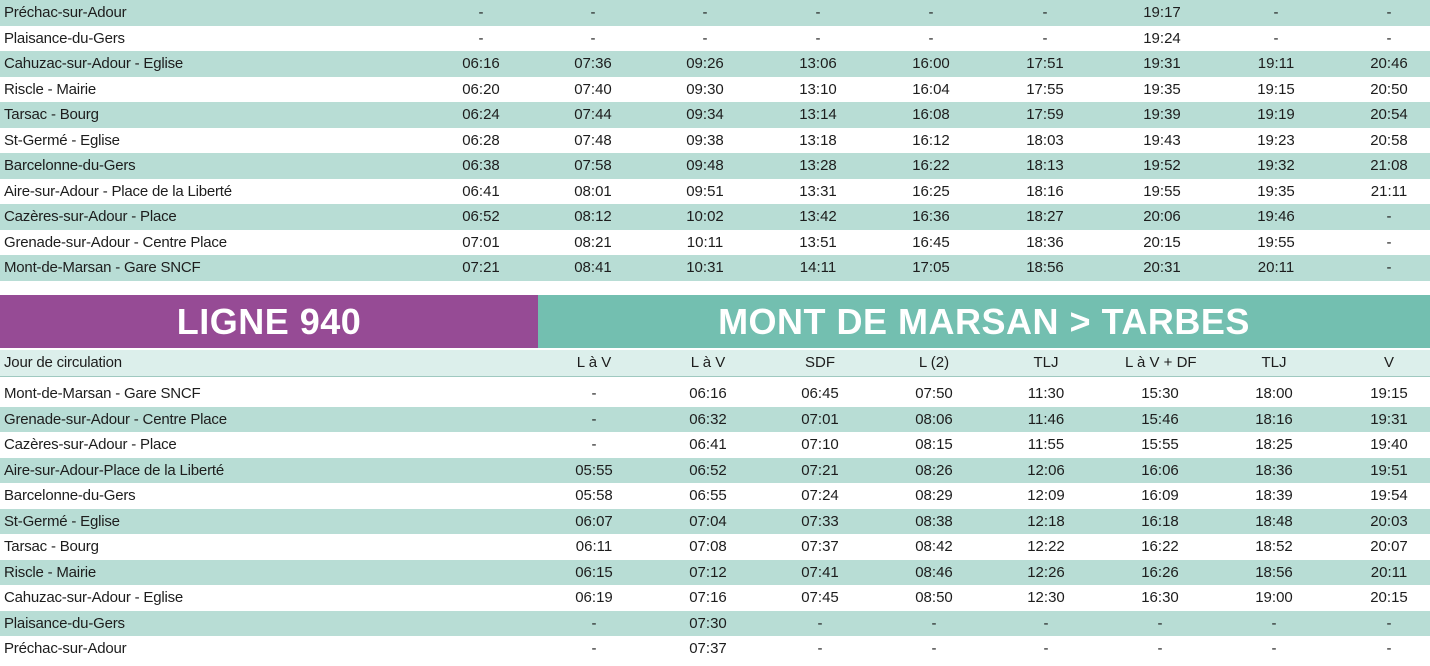 This screenshot has width=1430, height=666. I want to click on departure-time: 18:56, so click(1274, 572).